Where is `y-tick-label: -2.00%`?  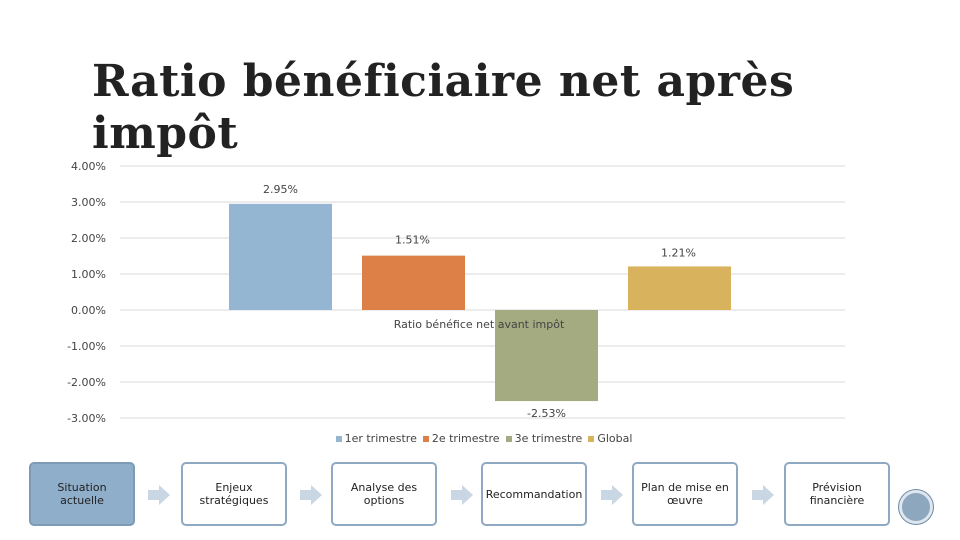 y-tick-label: -2.00% is located at coordinates (86, 382).